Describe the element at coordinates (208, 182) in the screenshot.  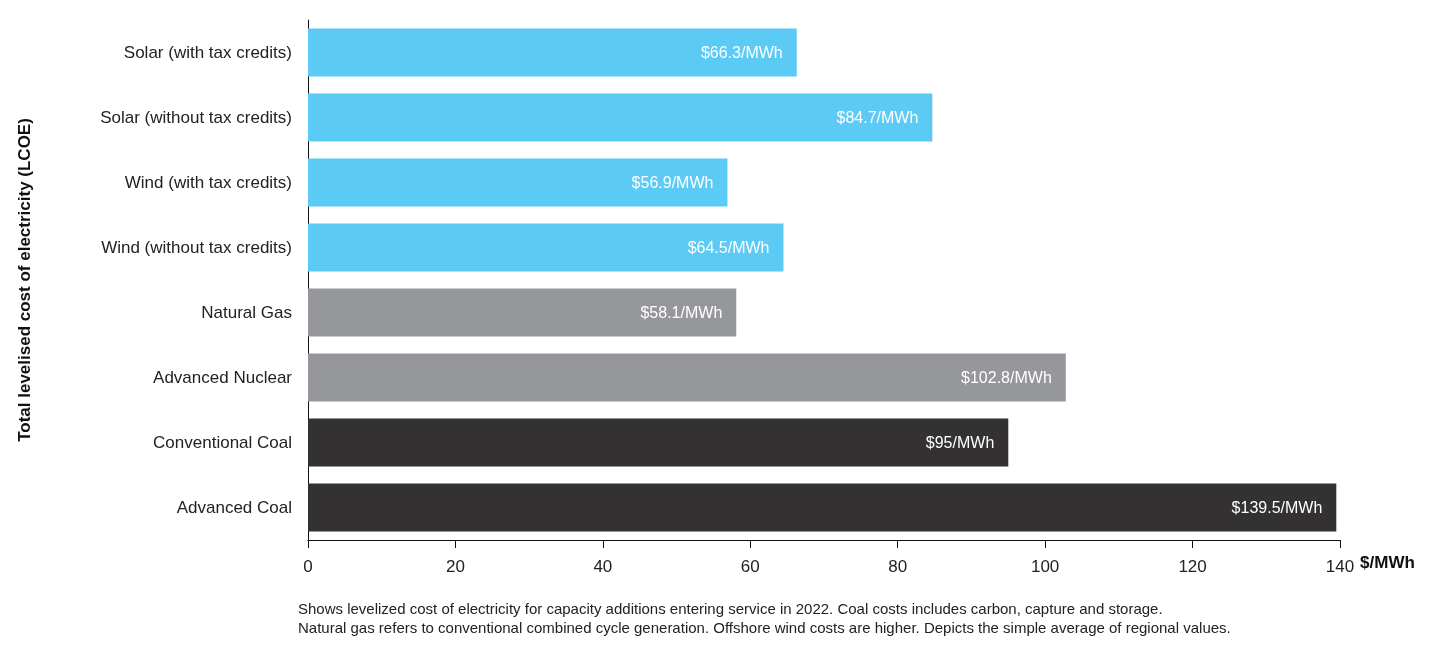
I see `y-tick-label: Wind (with tax credits)` at that location.